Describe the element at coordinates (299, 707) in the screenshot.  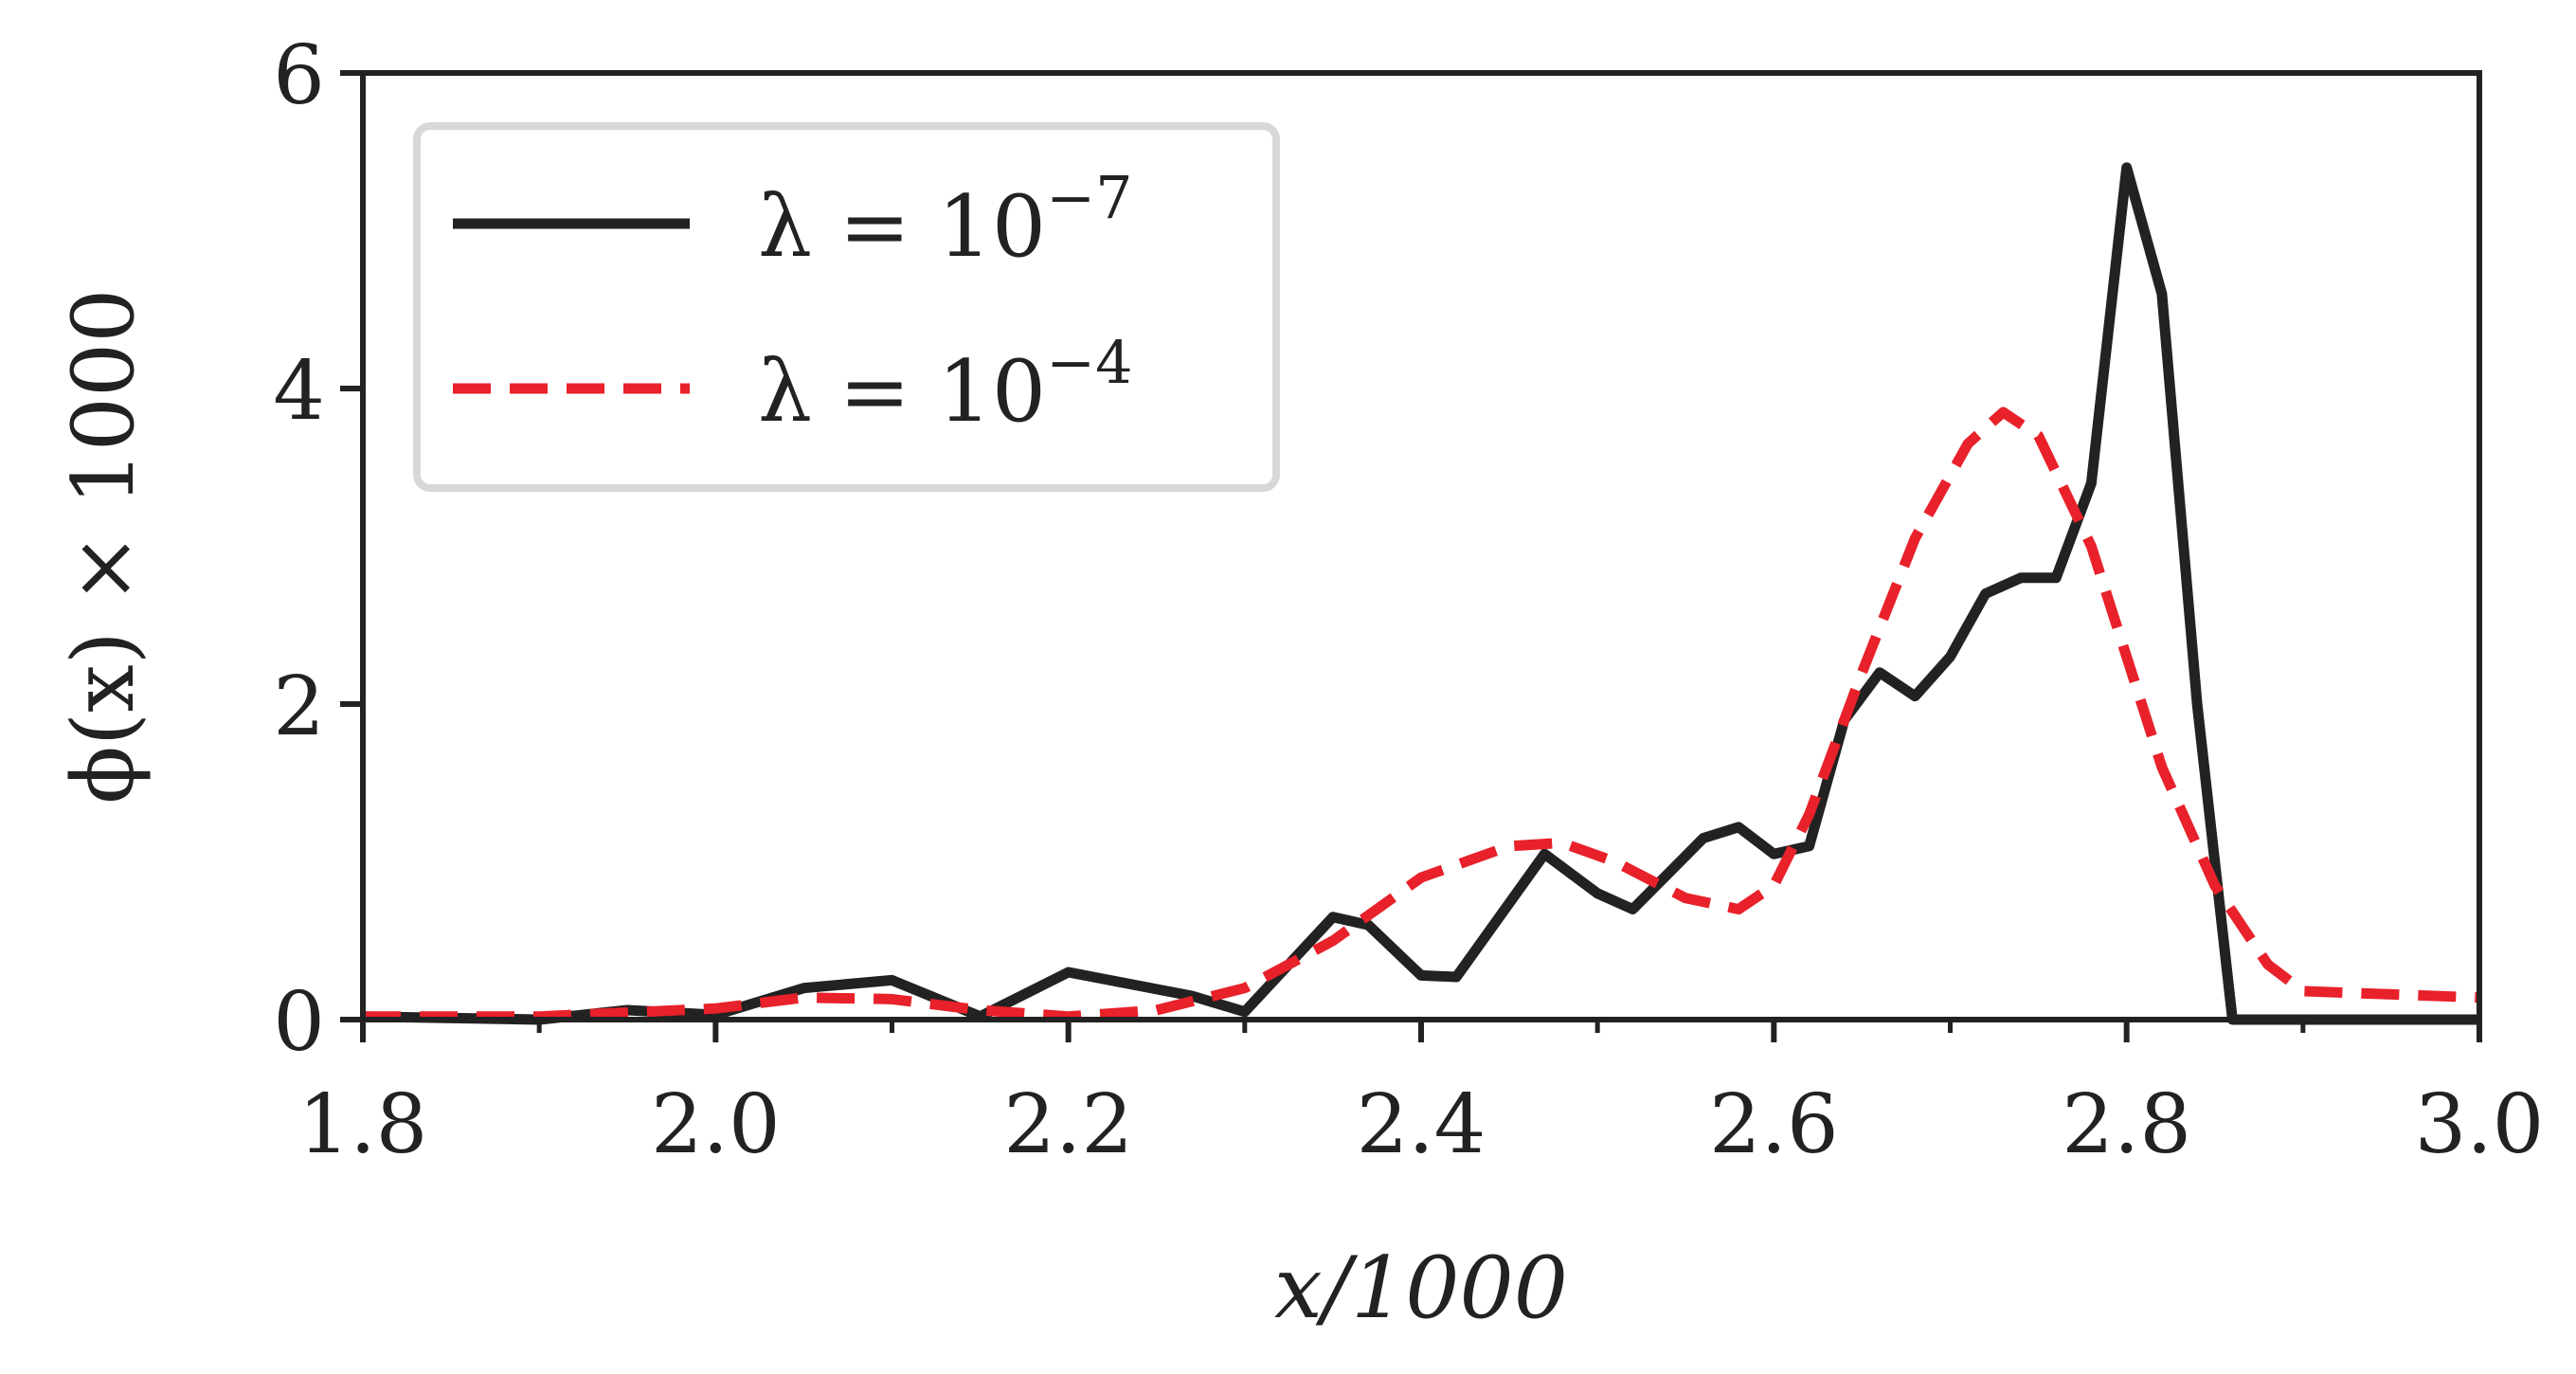
I see `y-tick-label: 2` at that location.